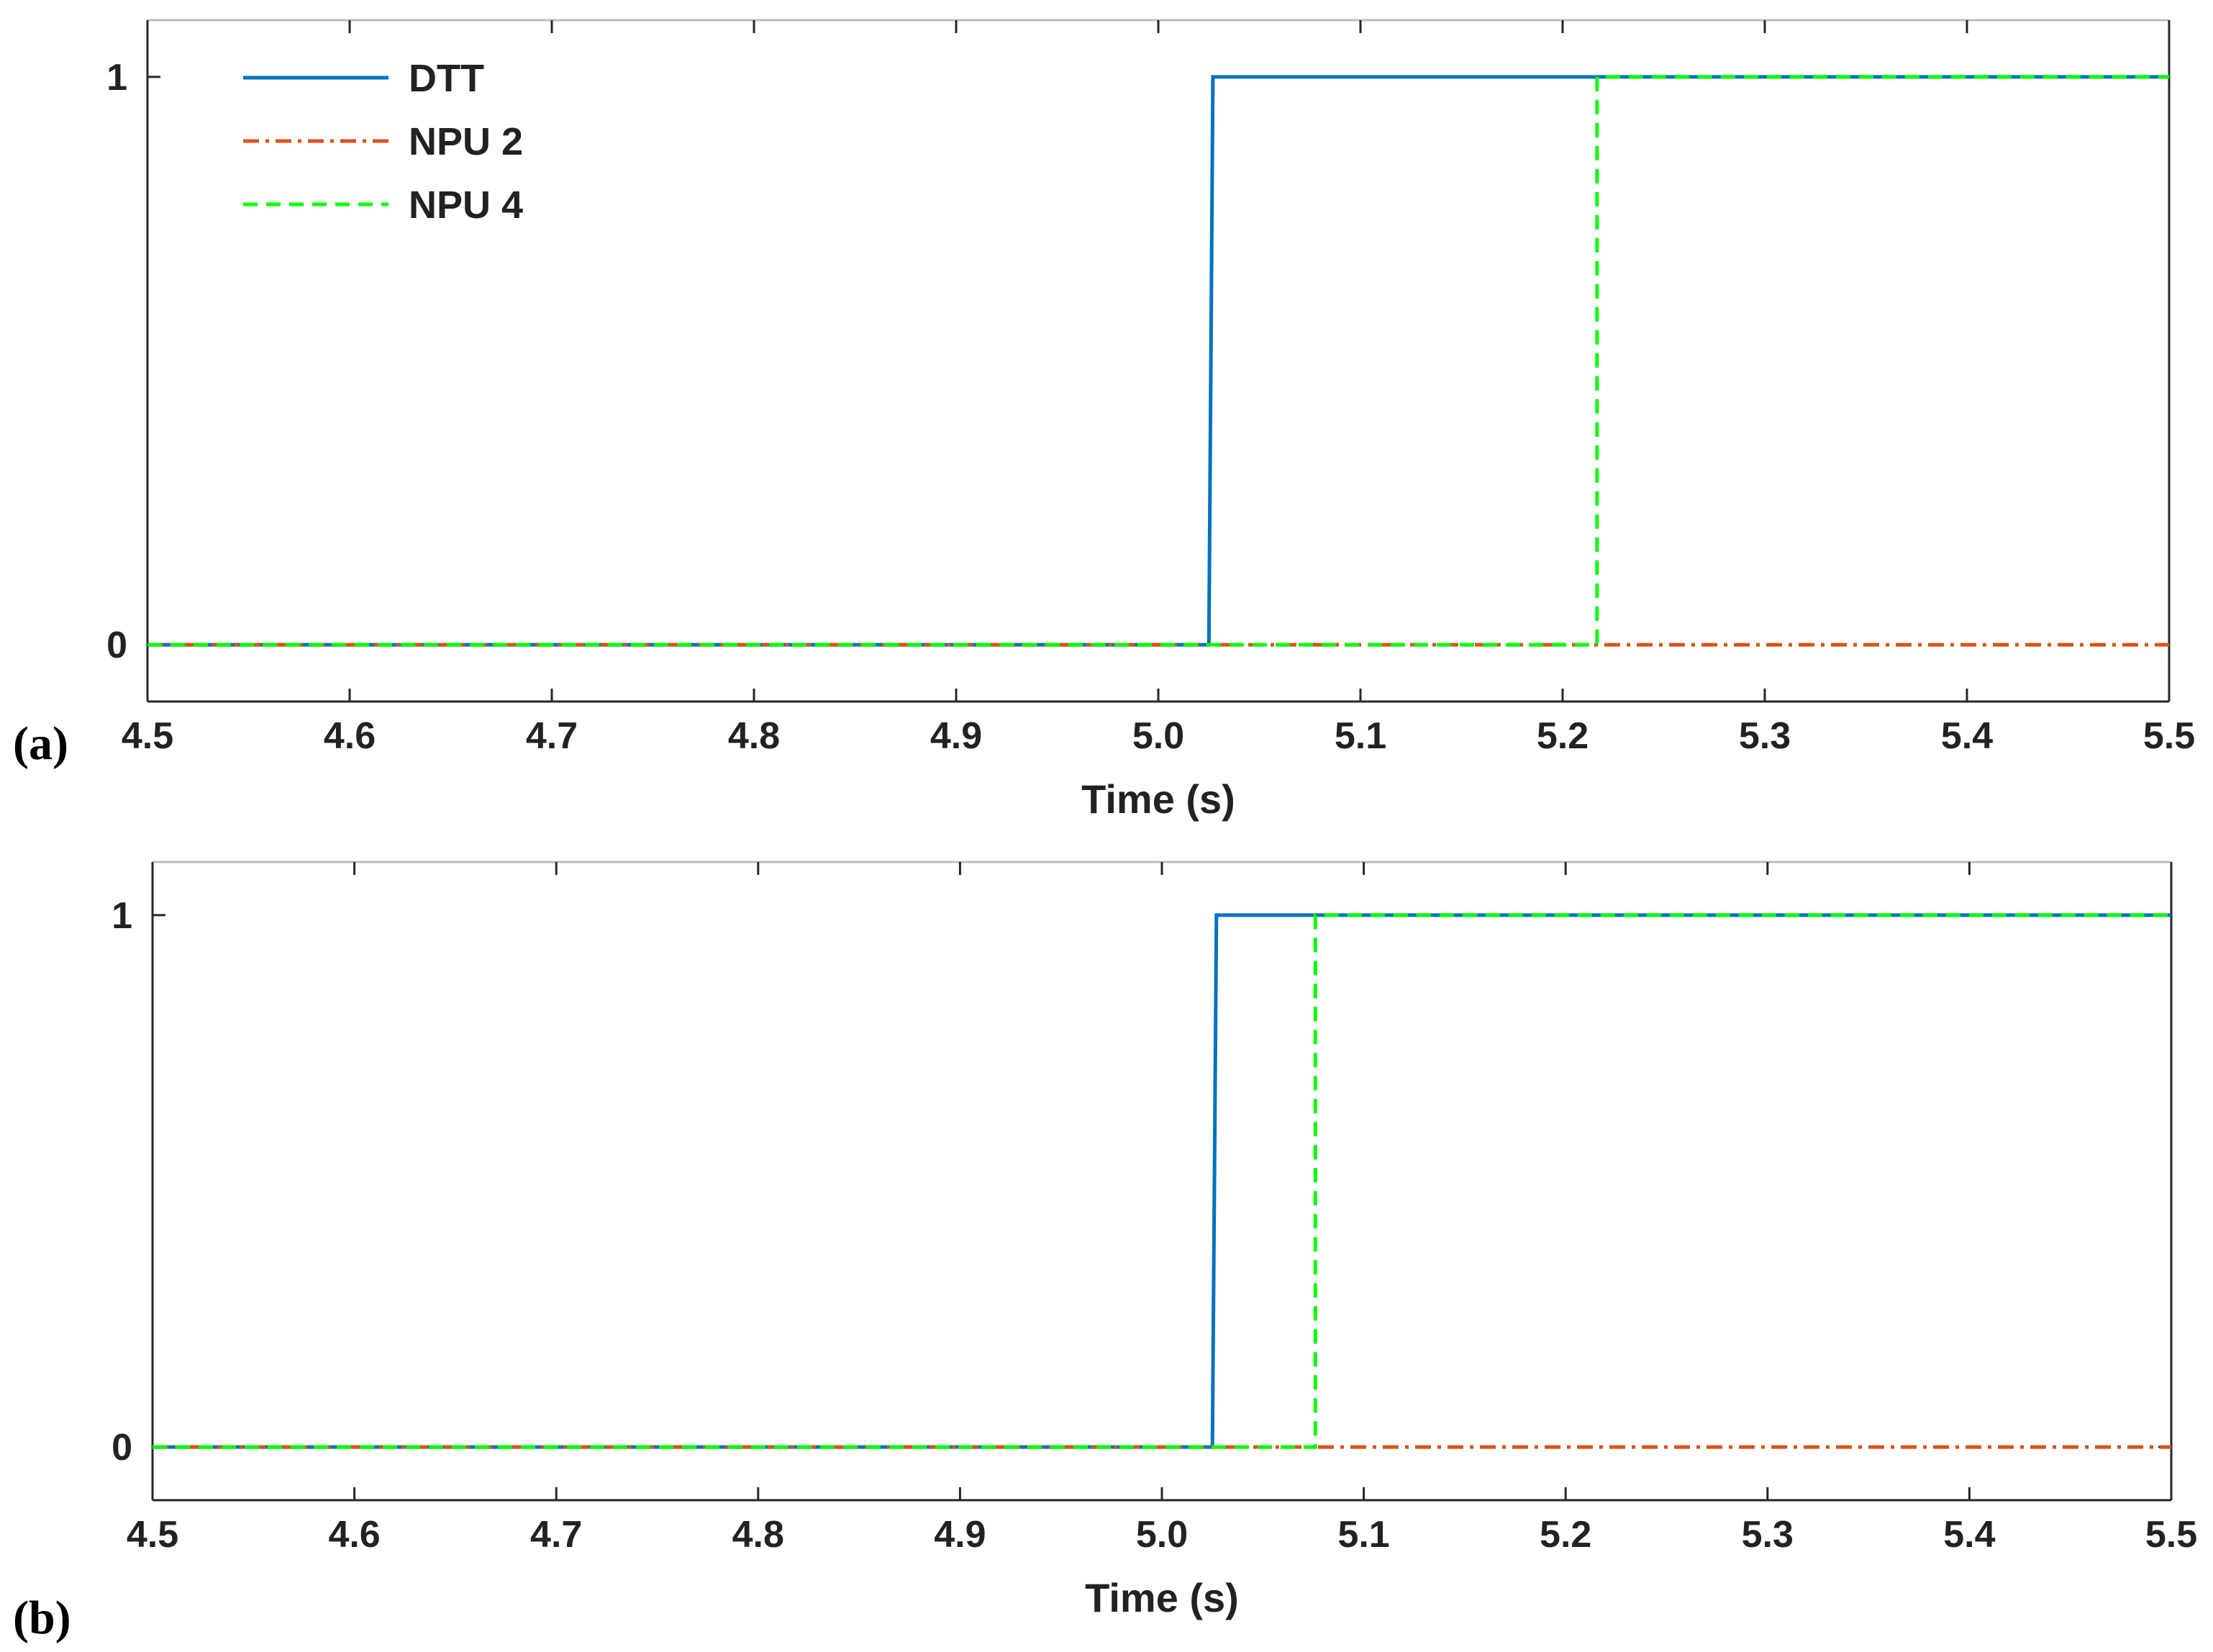  I want to click on legend-entry-label: NPU 2, so click(466, 141).